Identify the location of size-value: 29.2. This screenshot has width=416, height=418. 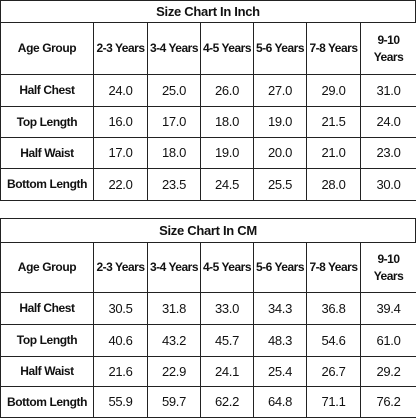
(388, 371).